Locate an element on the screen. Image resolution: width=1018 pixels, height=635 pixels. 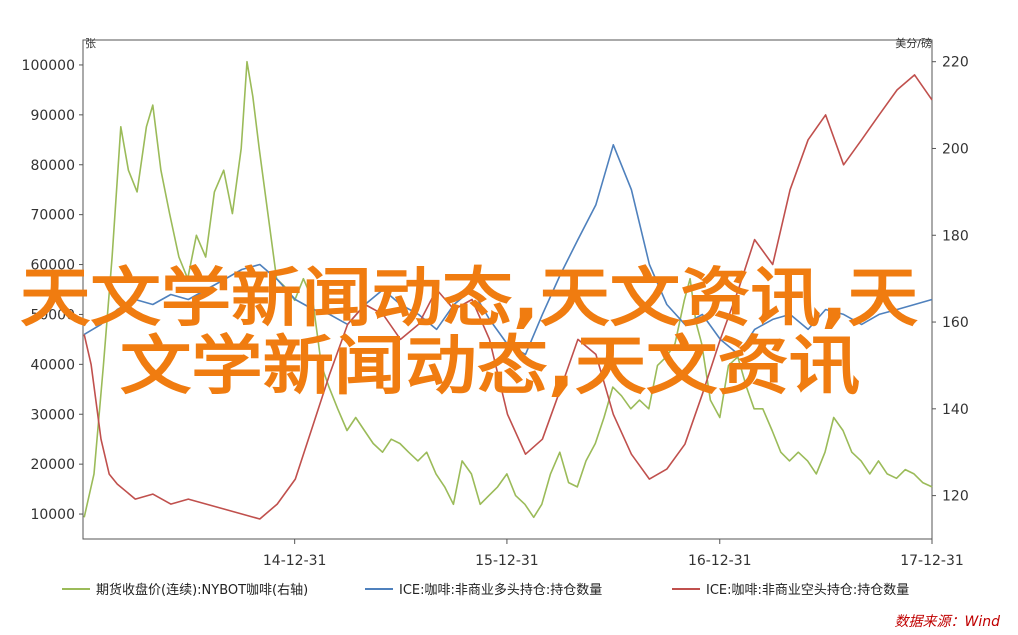
right-tick-label: 140 is located at coordinates (955, 410).